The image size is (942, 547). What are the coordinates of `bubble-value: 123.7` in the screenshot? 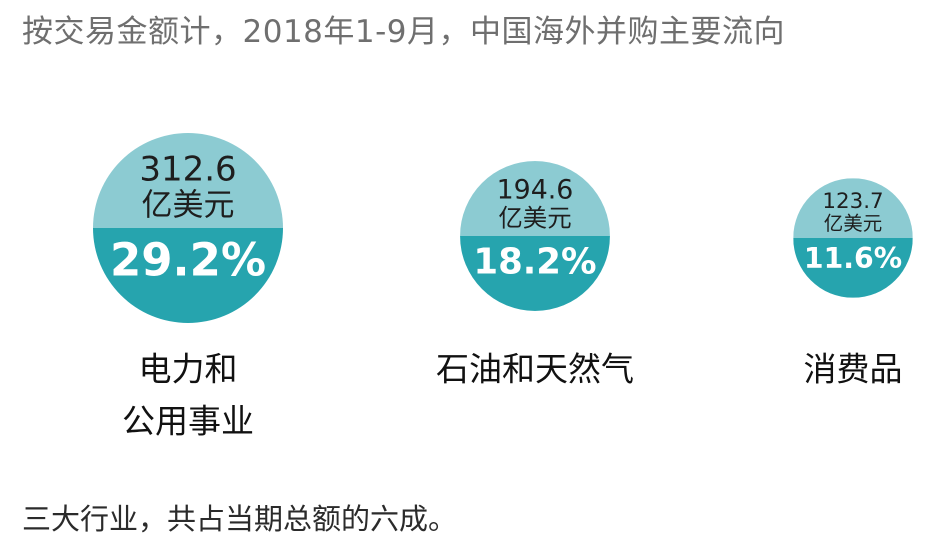 It's located at (852, 201).